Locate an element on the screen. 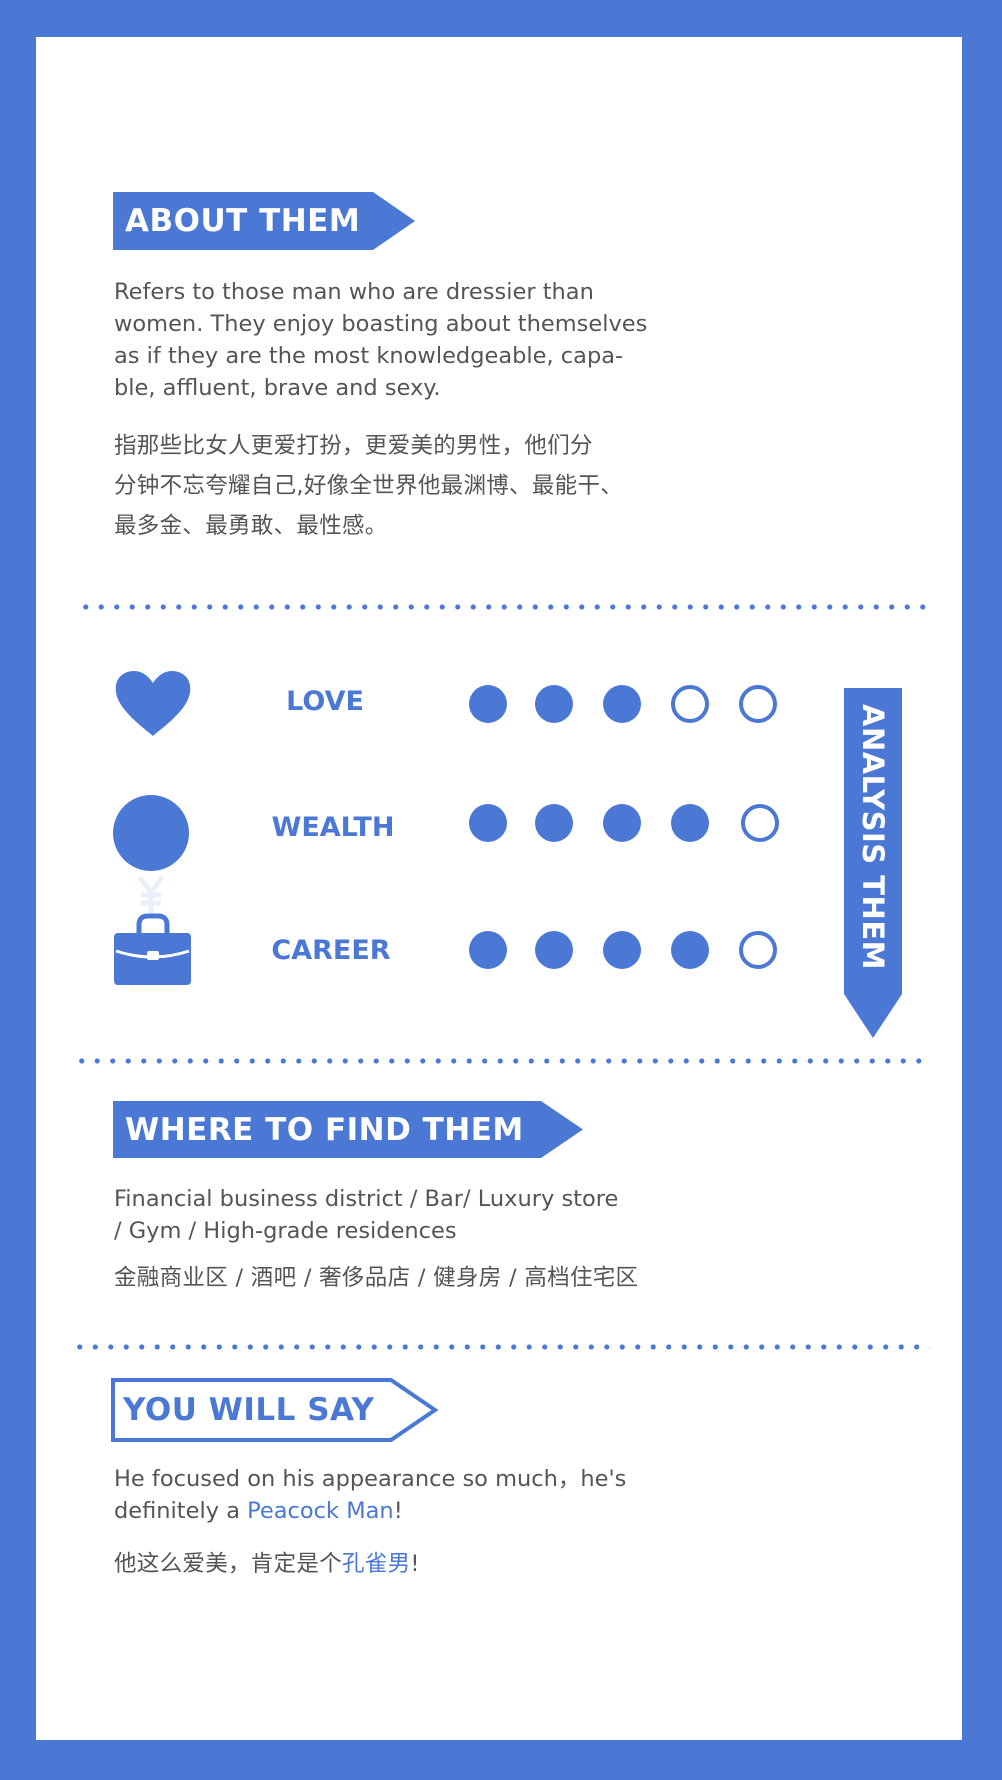  say-english-prefix: definitely a is located at coordinates (181, 1511).